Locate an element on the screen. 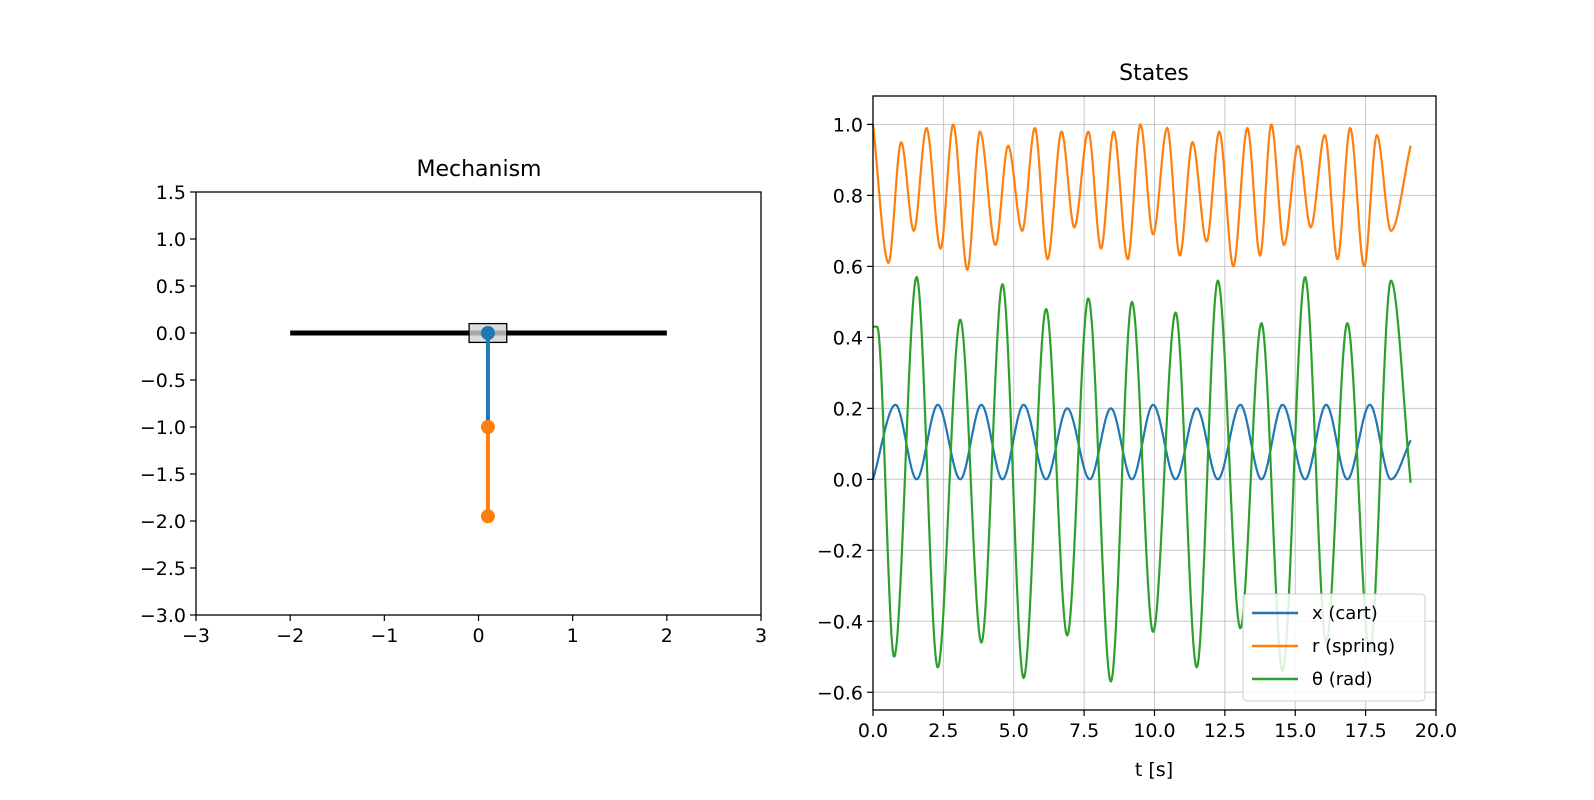  mechanism-x-tick-label: 0 is located at coordinates (478, 636).